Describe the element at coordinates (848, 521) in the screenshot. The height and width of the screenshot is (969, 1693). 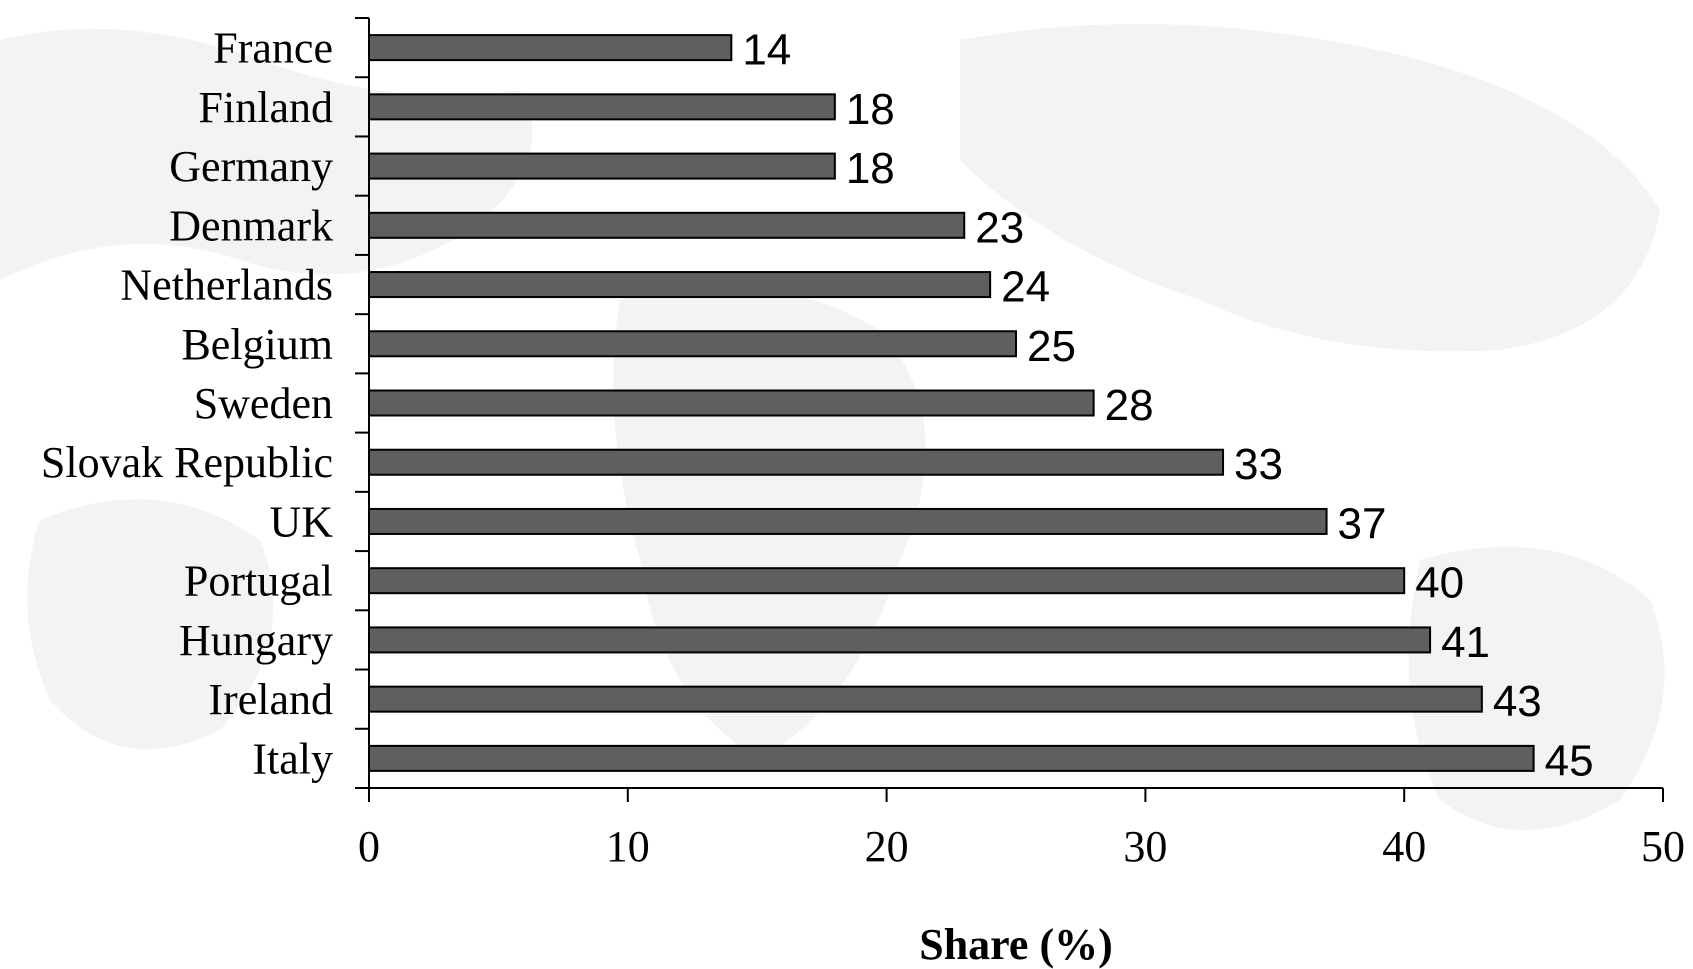
I see `bar-uk` at that location.